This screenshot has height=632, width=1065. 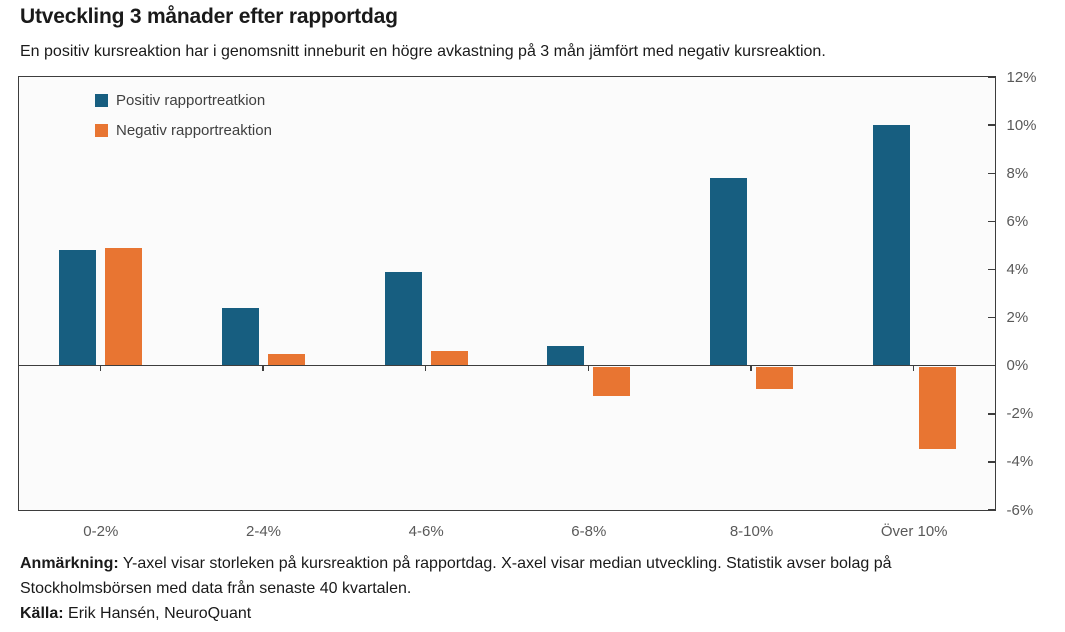 What do you see at coordinates (751, 531) in the screenshot?
I see `x-axis-label: 8-10%` at bounding box center [751, 531].